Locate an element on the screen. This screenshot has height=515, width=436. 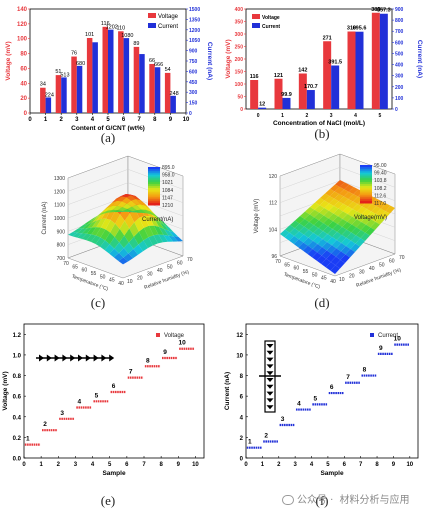
panel-e-xtick-label: 10 is located at coordinates (195, 465).